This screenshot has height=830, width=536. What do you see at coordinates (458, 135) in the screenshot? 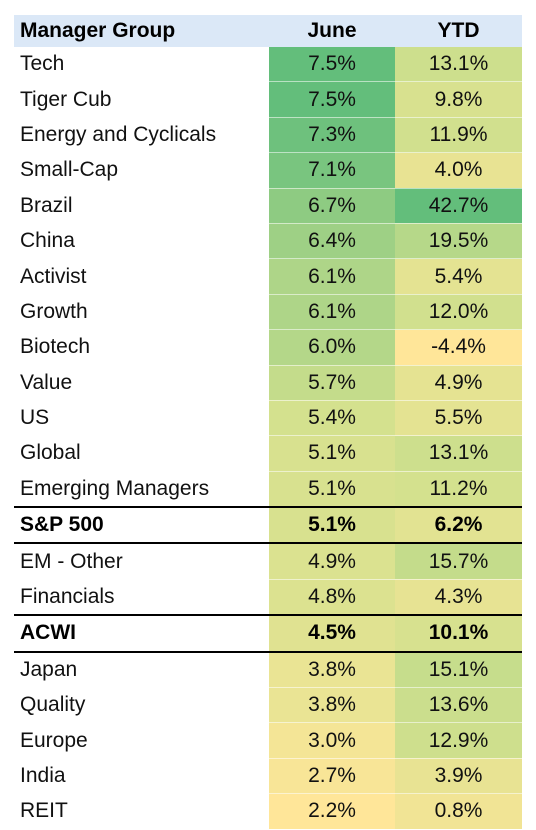
I see `ytd-cell: 11.9%` at bounding box center [458, 135].